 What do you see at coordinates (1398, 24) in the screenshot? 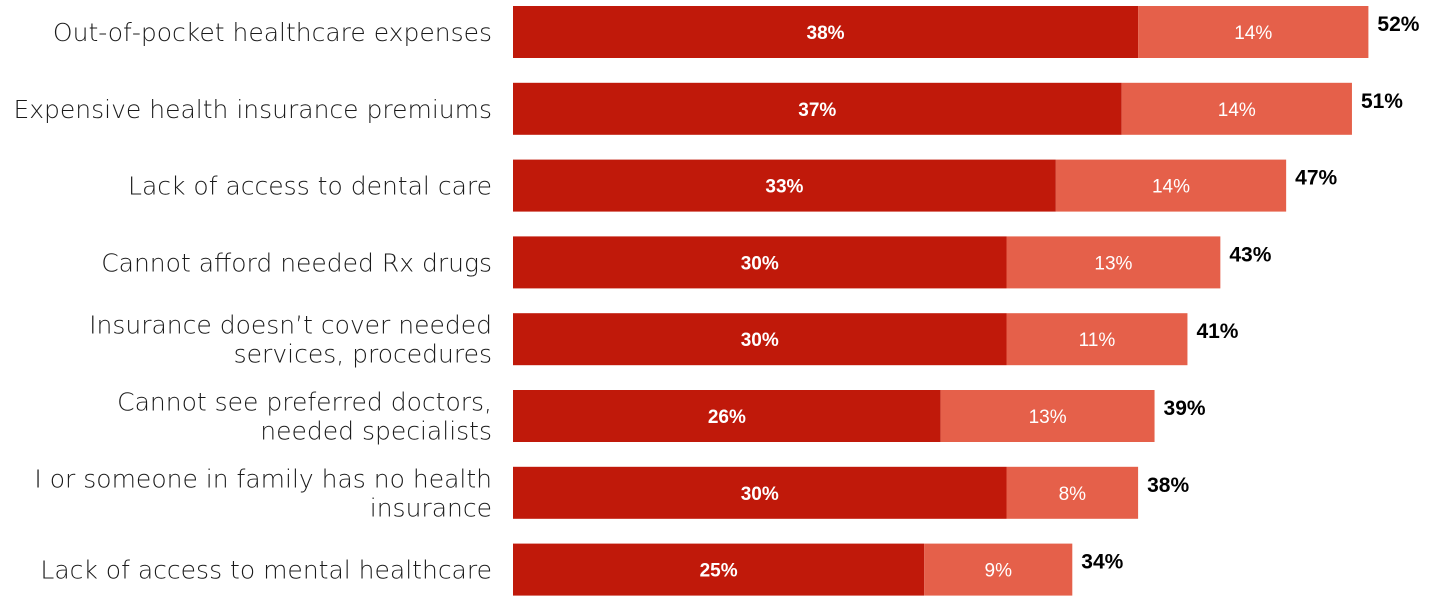
I see `total-value-label: 52%` at bounding box center [1398, 24].